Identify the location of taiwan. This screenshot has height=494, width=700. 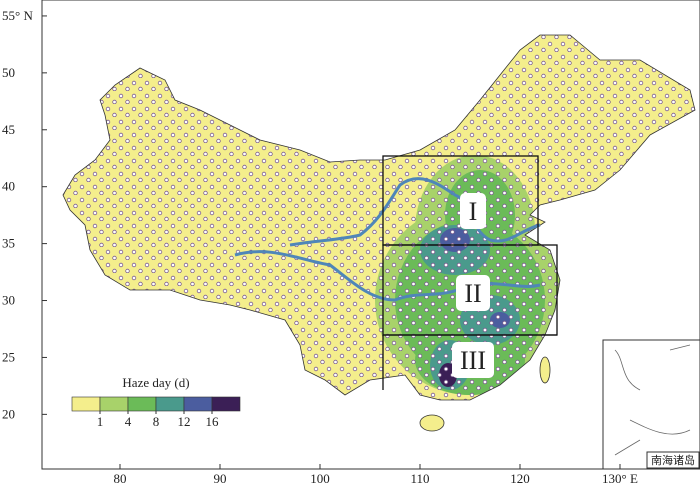
(545, 370).